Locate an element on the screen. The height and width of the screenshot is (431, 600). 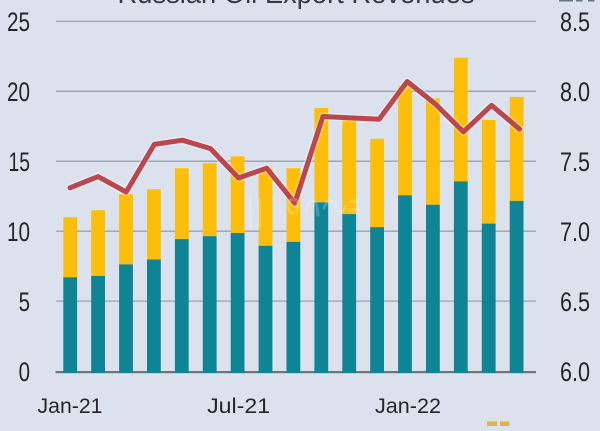
svg-text: Jul-21 is located at coordinates (238, 406).